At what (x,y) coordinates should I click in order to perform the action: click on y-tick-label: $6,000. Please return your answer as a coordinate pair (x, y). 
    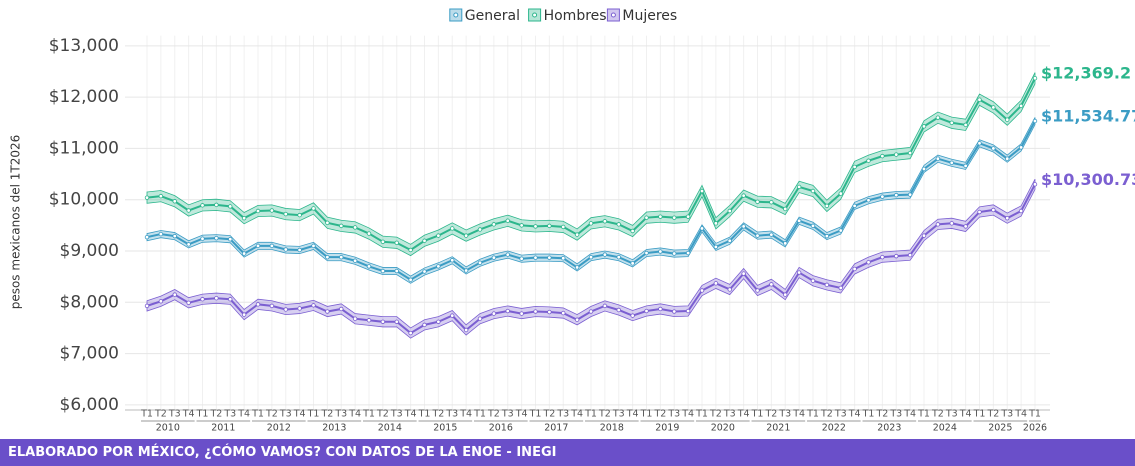
    Looking at the image, I should click on (89, 405).